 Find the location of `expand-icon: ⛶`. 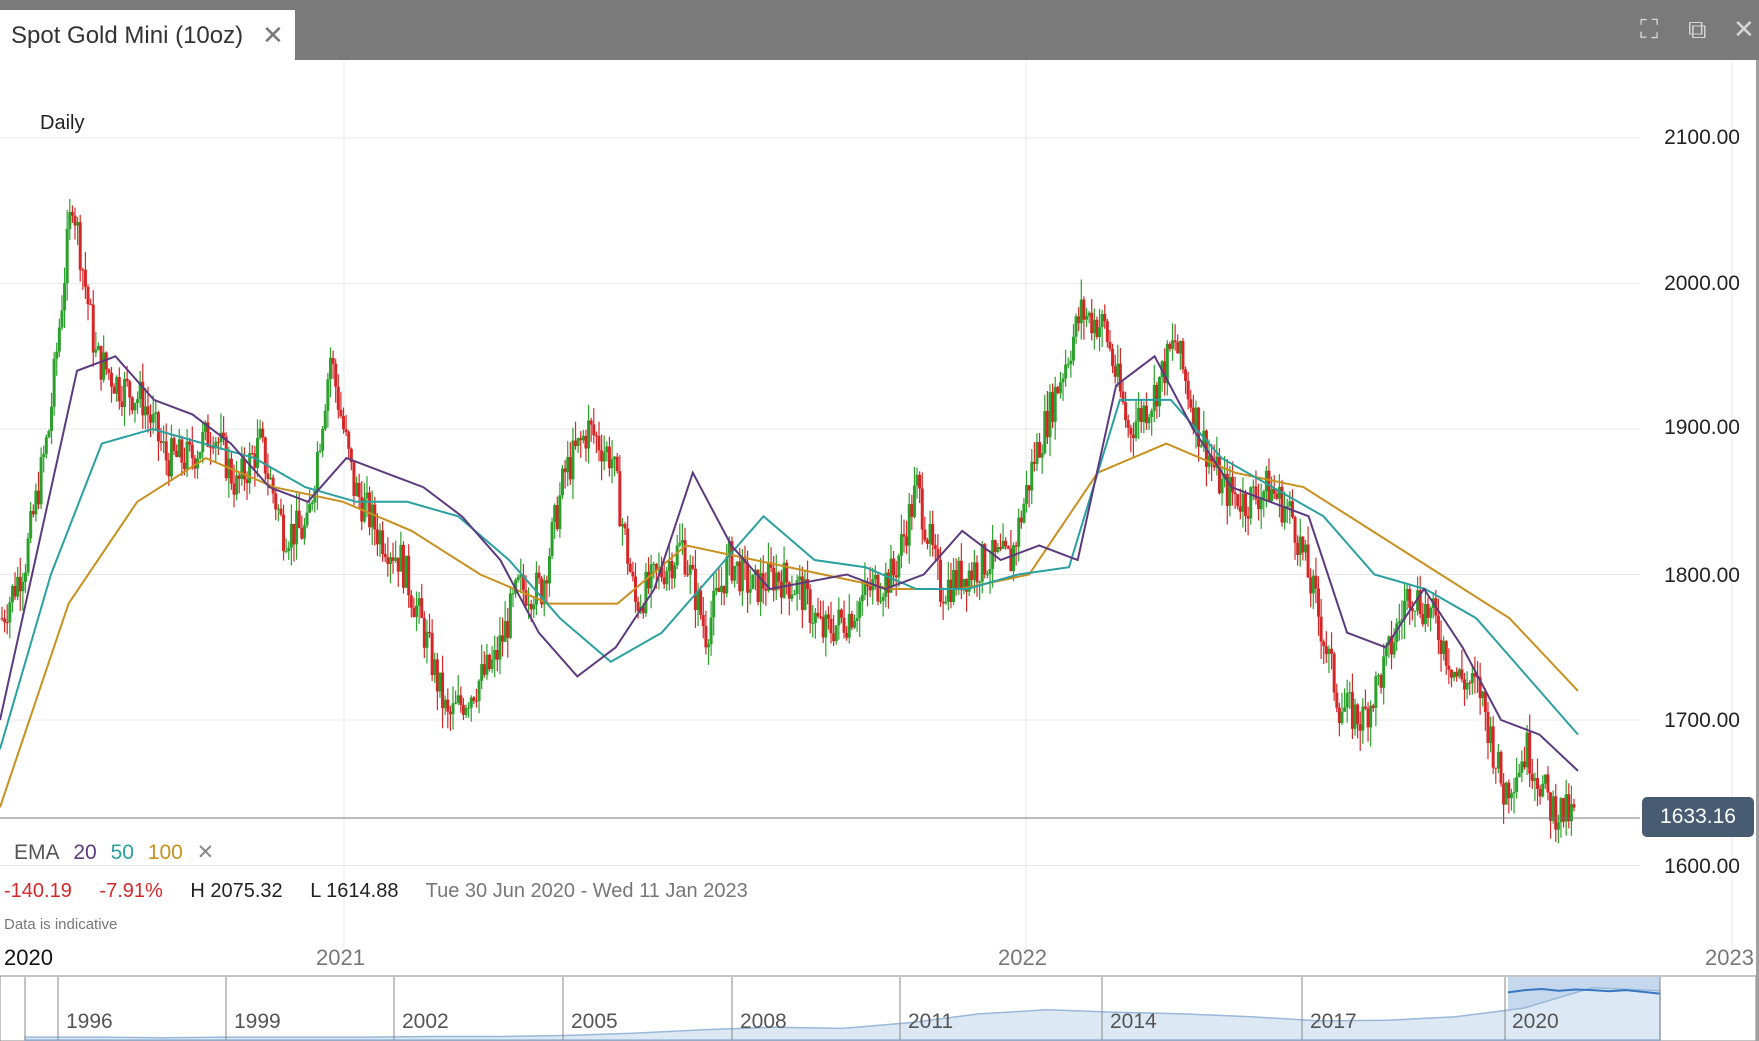

expand-icon: ⛶ is located at coordinates (1649, 29).